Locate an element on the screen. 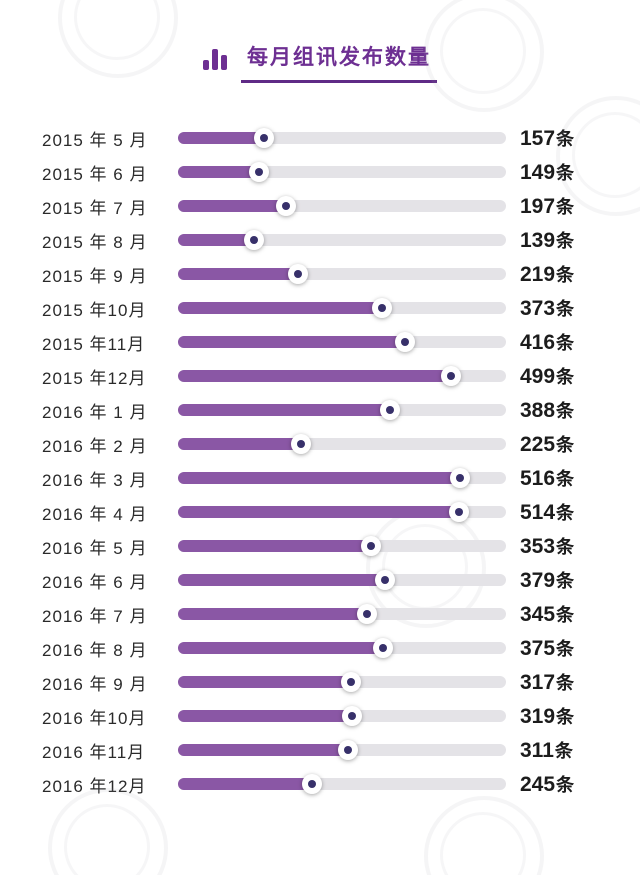 The width and height of the screenshot is (640, 875). row-value: 311条 is located at coordinates (546, 751).